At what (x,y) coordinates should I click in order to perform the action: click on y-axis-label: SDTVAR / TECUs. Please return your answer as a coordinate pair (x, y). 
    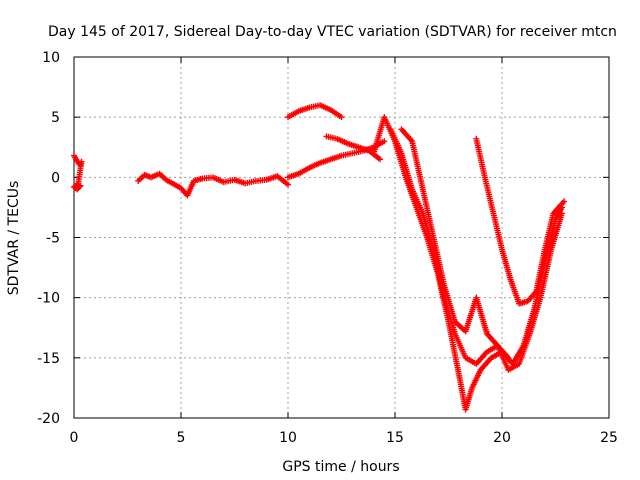
    Looking at the image, I should click on (14, 238).